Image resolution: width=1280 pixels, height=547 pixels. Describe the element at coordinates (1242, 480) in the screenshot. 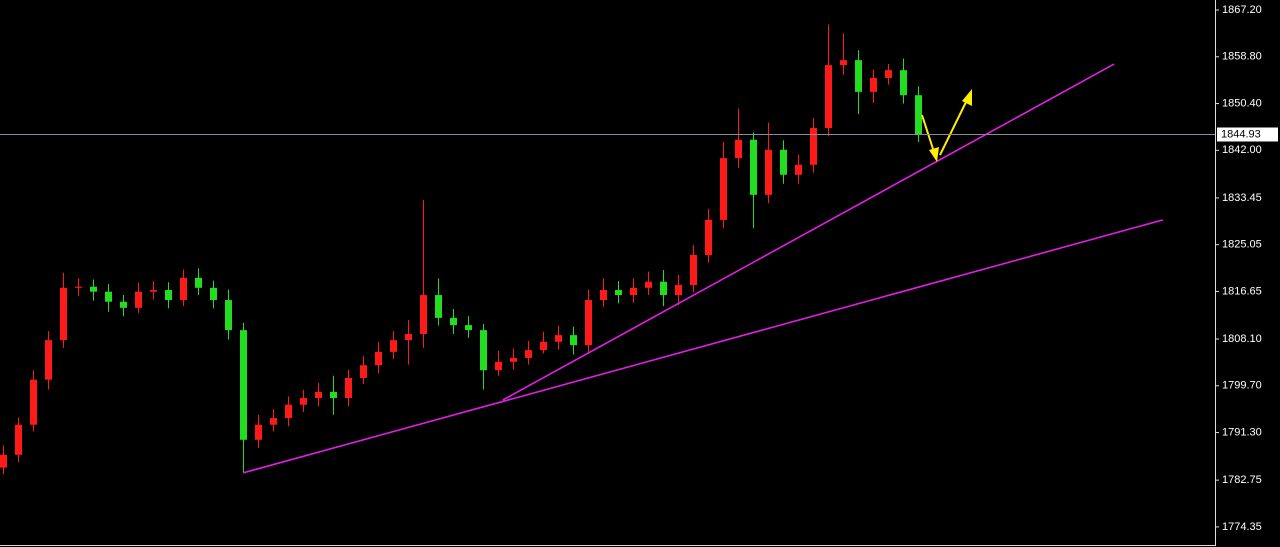

I see `y-tick-label: 1782.75` at that location.